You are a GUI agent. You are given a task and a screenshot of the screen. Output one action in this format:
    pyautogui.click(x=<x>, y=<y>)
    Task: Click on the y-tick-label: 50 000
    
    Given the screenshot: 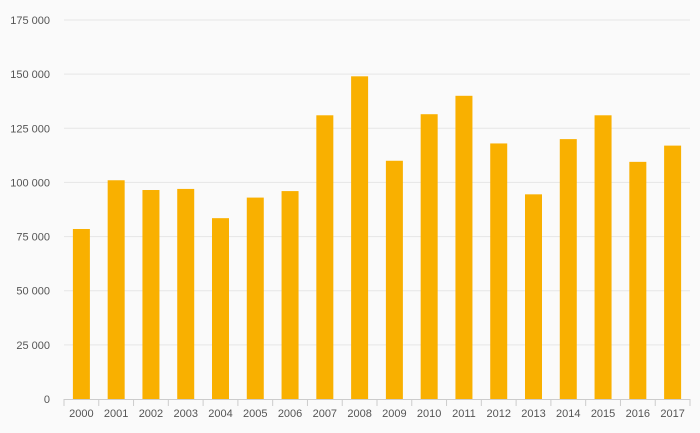 What is the action you would take?
    pyautogui.click(x=33, y=292)
    